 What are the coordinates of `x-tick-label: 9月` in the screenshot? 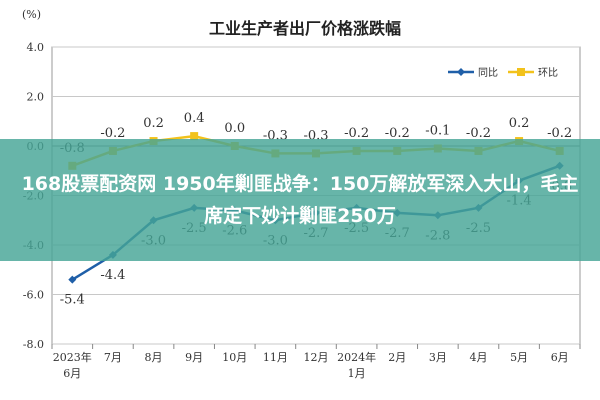 It's located at (194, 357).